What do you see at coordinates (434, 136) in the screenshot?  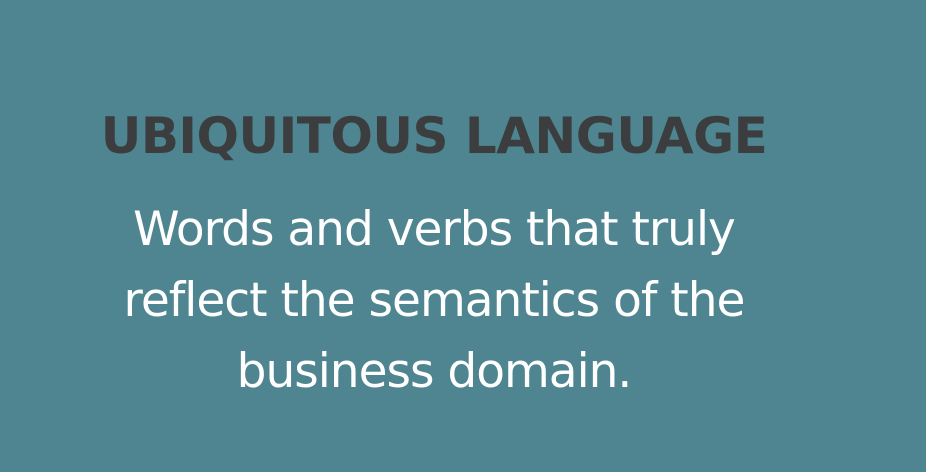 I see `slide-title: UBIQUITOUS LANGUAGE` at bounding box center [434, 136].